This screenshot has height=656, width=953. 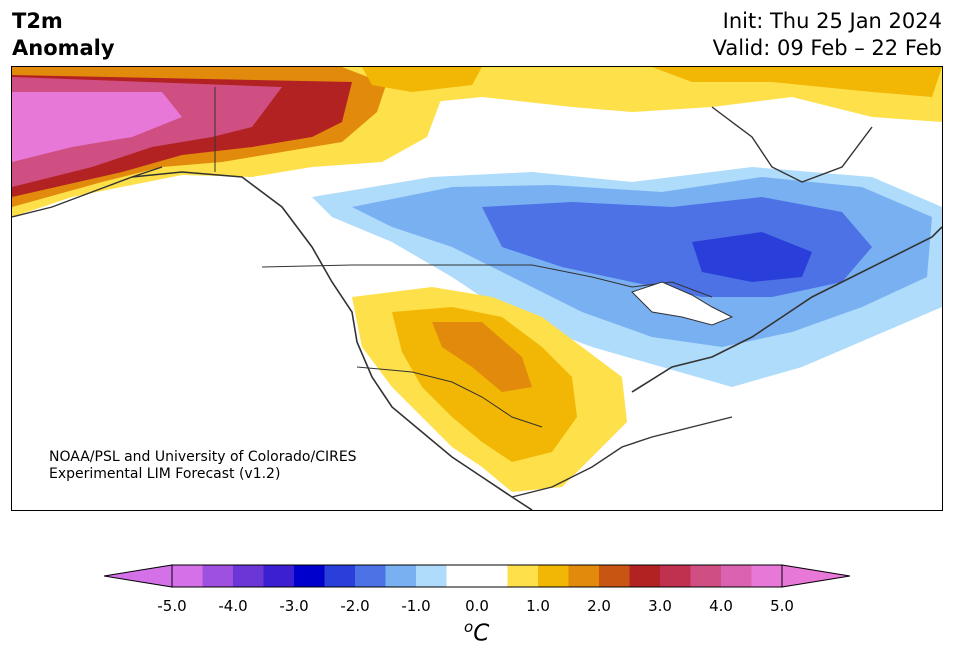 What do you see at coordinates (815, 576) in the screenshot?
I see `colorbar-extend-max` at bounding box center [815, 576].